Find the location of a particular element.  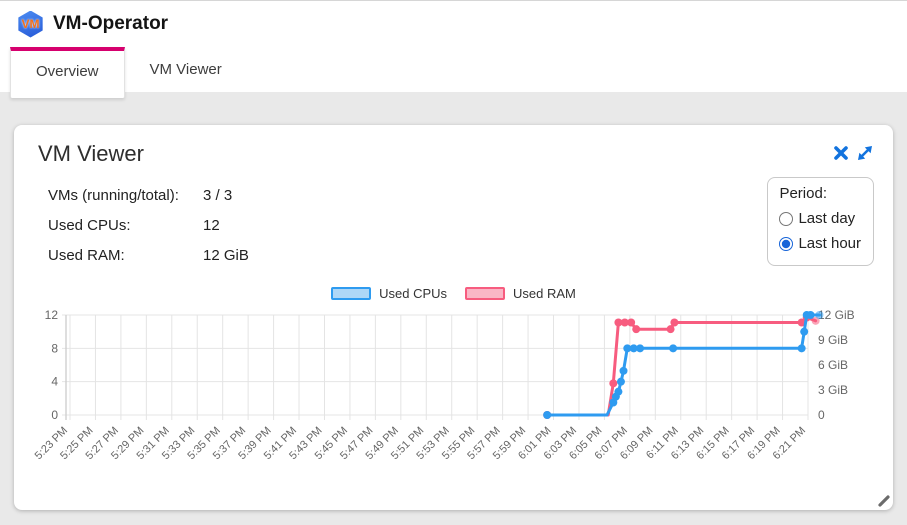

expand-icon is located at coordinates (865, 153).